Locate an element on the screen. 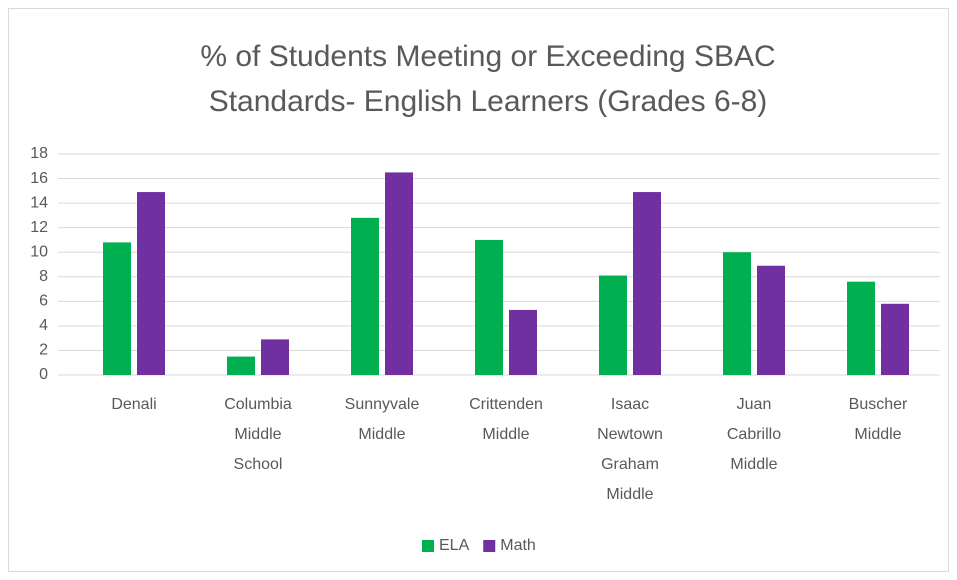  x-tick-label: Columbia Middle School is located at coordinates (258, 434).